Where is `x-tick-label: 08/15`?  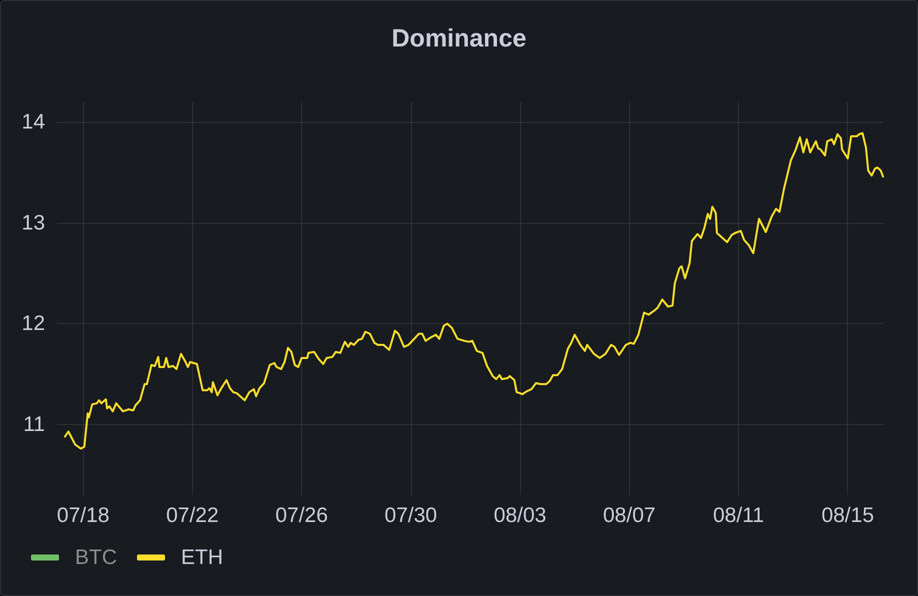
x-tick-label: 08/15 is located at coordinates (847, 515).